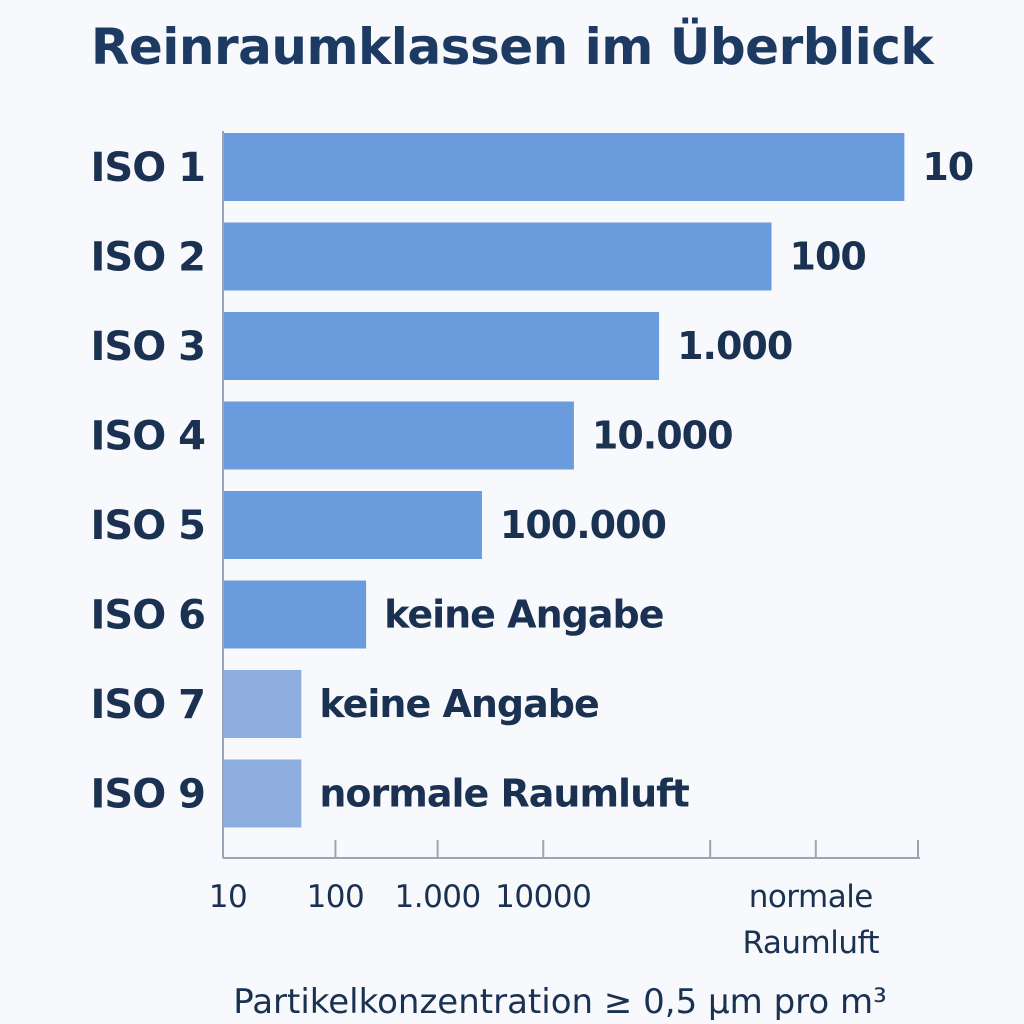 The height and width of the screenshot is (1024, 1024). Describe the element at coordinates (504, 794) in the screenshot. I see `value-label: normale Raumluft` at that location.